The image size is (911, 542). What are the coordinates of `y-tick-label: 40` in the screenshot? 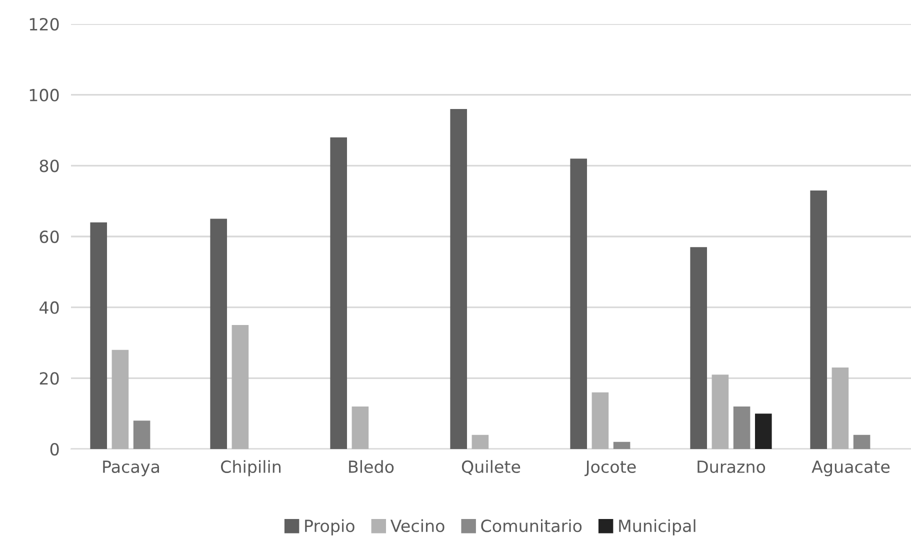 It's located at (49, 307).